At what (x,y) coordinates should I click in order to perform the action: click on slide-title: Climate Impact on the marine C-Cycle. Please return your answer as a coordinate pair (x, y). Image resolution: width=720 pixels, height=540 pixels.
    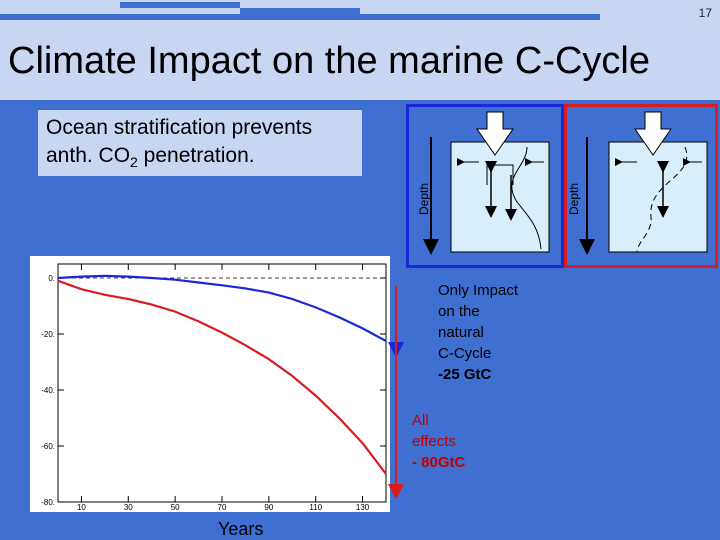
    Looking at the image, I should click on (329, 61).